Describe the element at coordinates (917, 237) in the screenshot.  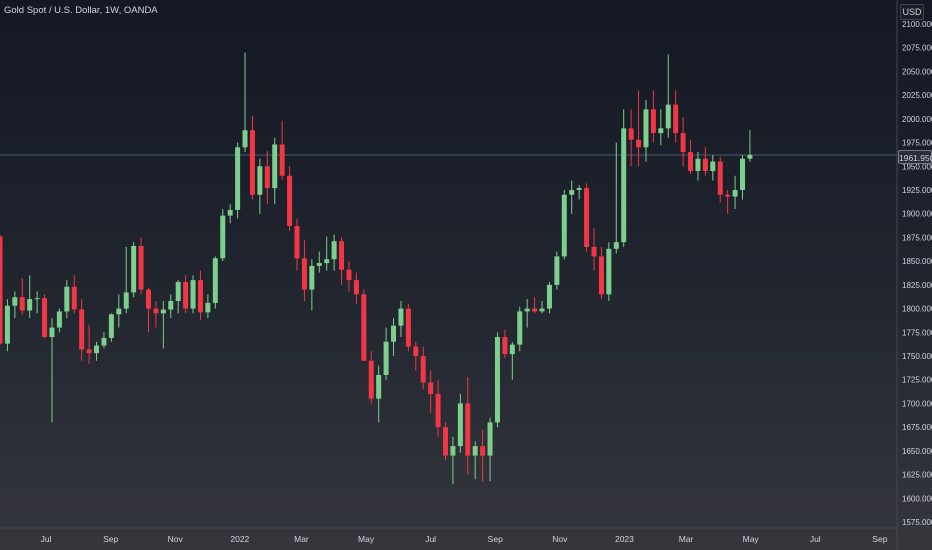
I see `price-tick-label: 1875.000` at that location.